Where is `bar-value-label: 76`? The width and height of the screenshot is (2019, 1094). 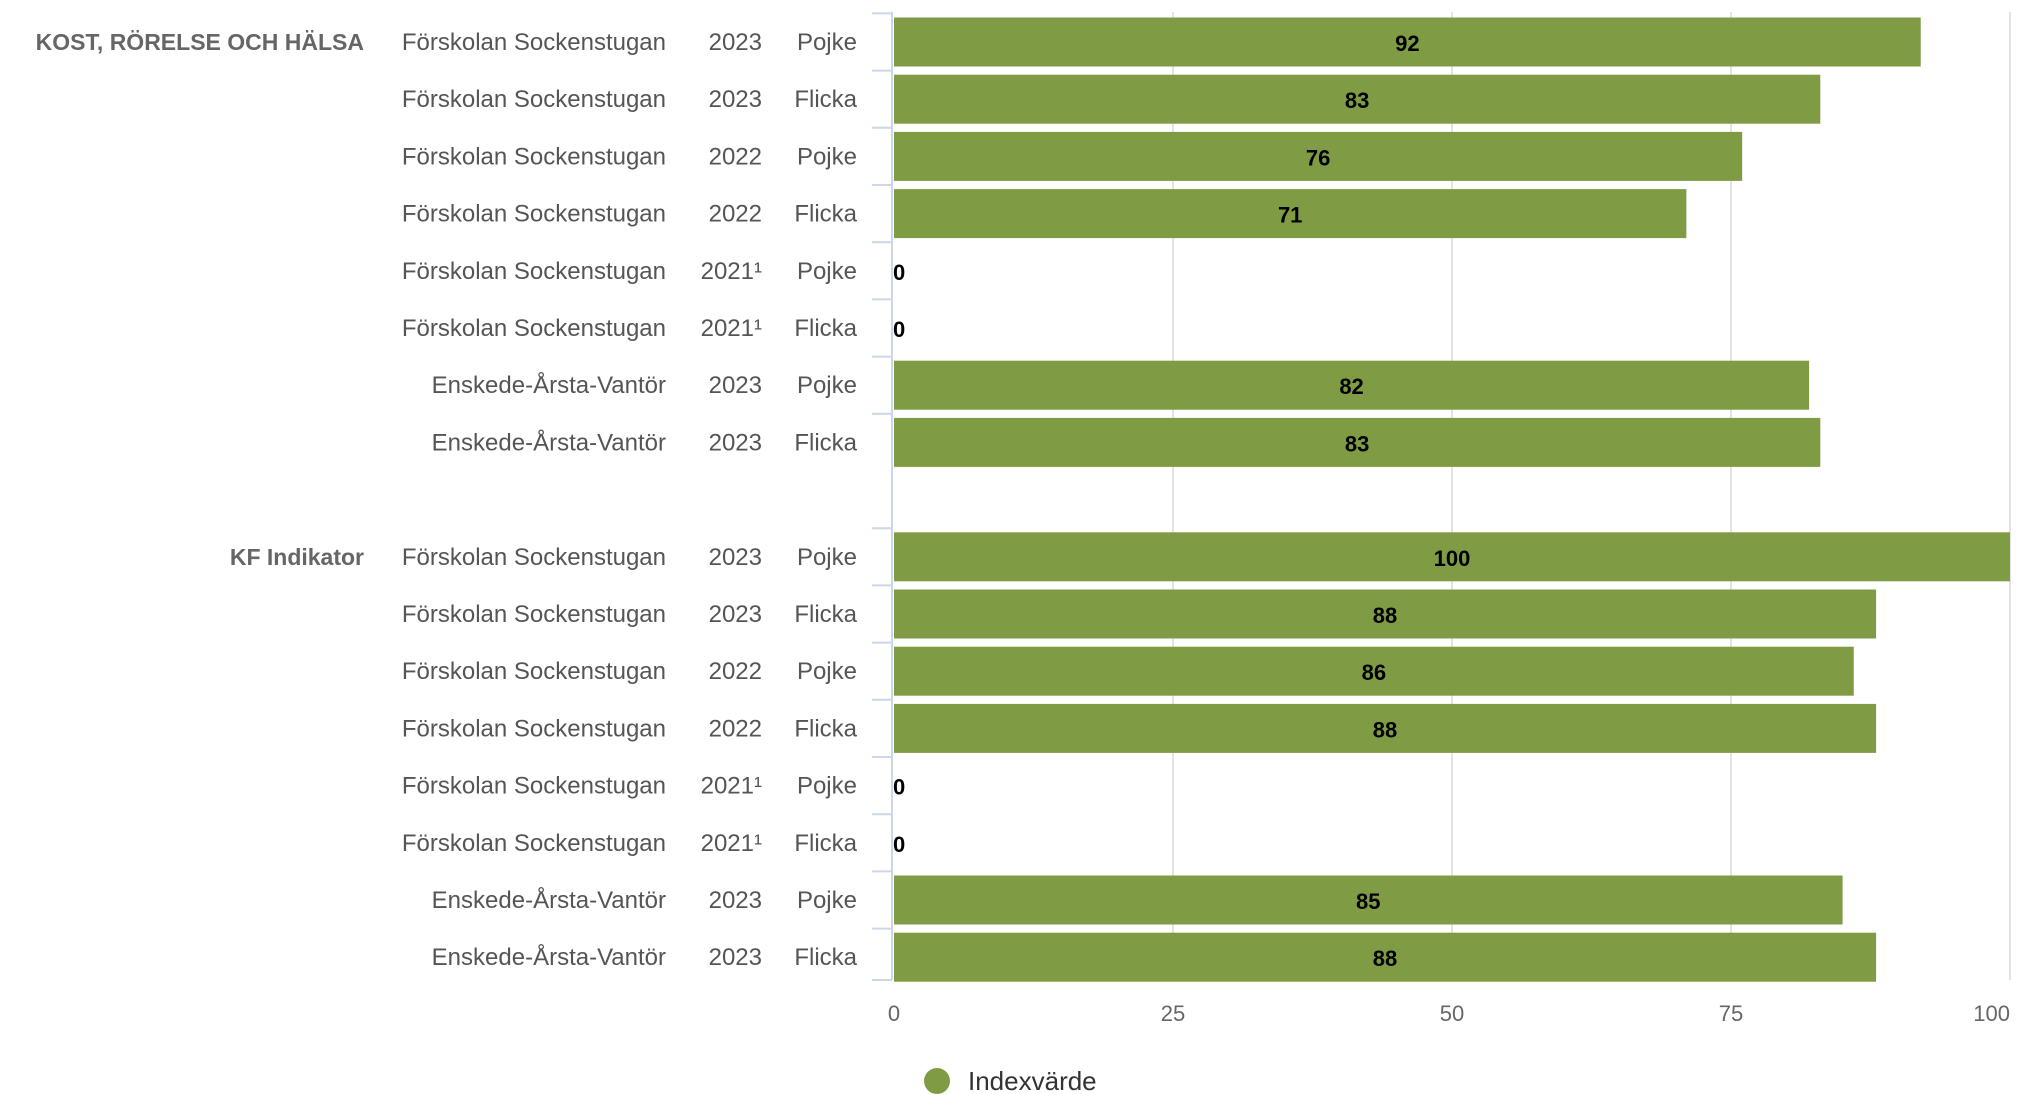 bar-value-label: 76 is located at coordinates (1318, 157).